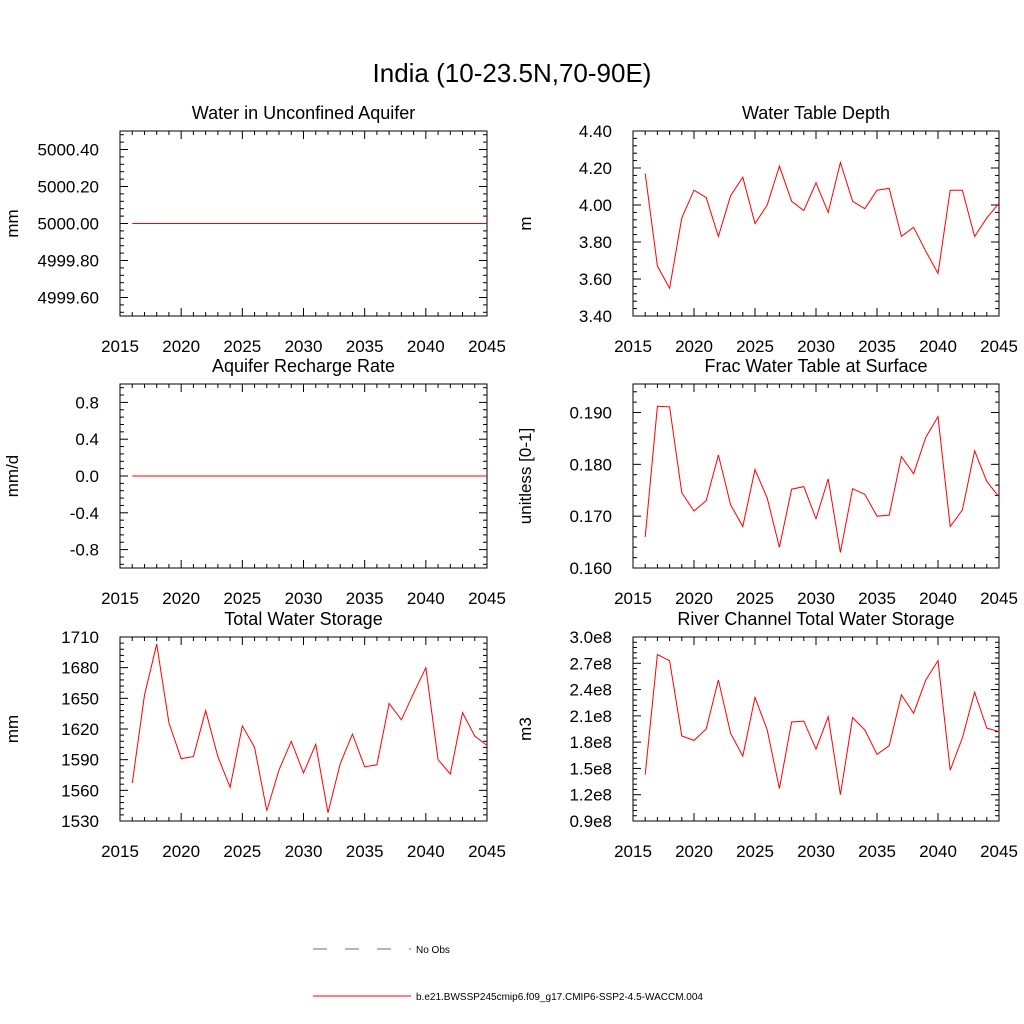 The height and width of the screenshot is (1024, 1024). What do you see at coordinates (815, 619) in the screenshot?
I see `panel-title: River Channel Total Water Storage` at bounding box center [815, 619].